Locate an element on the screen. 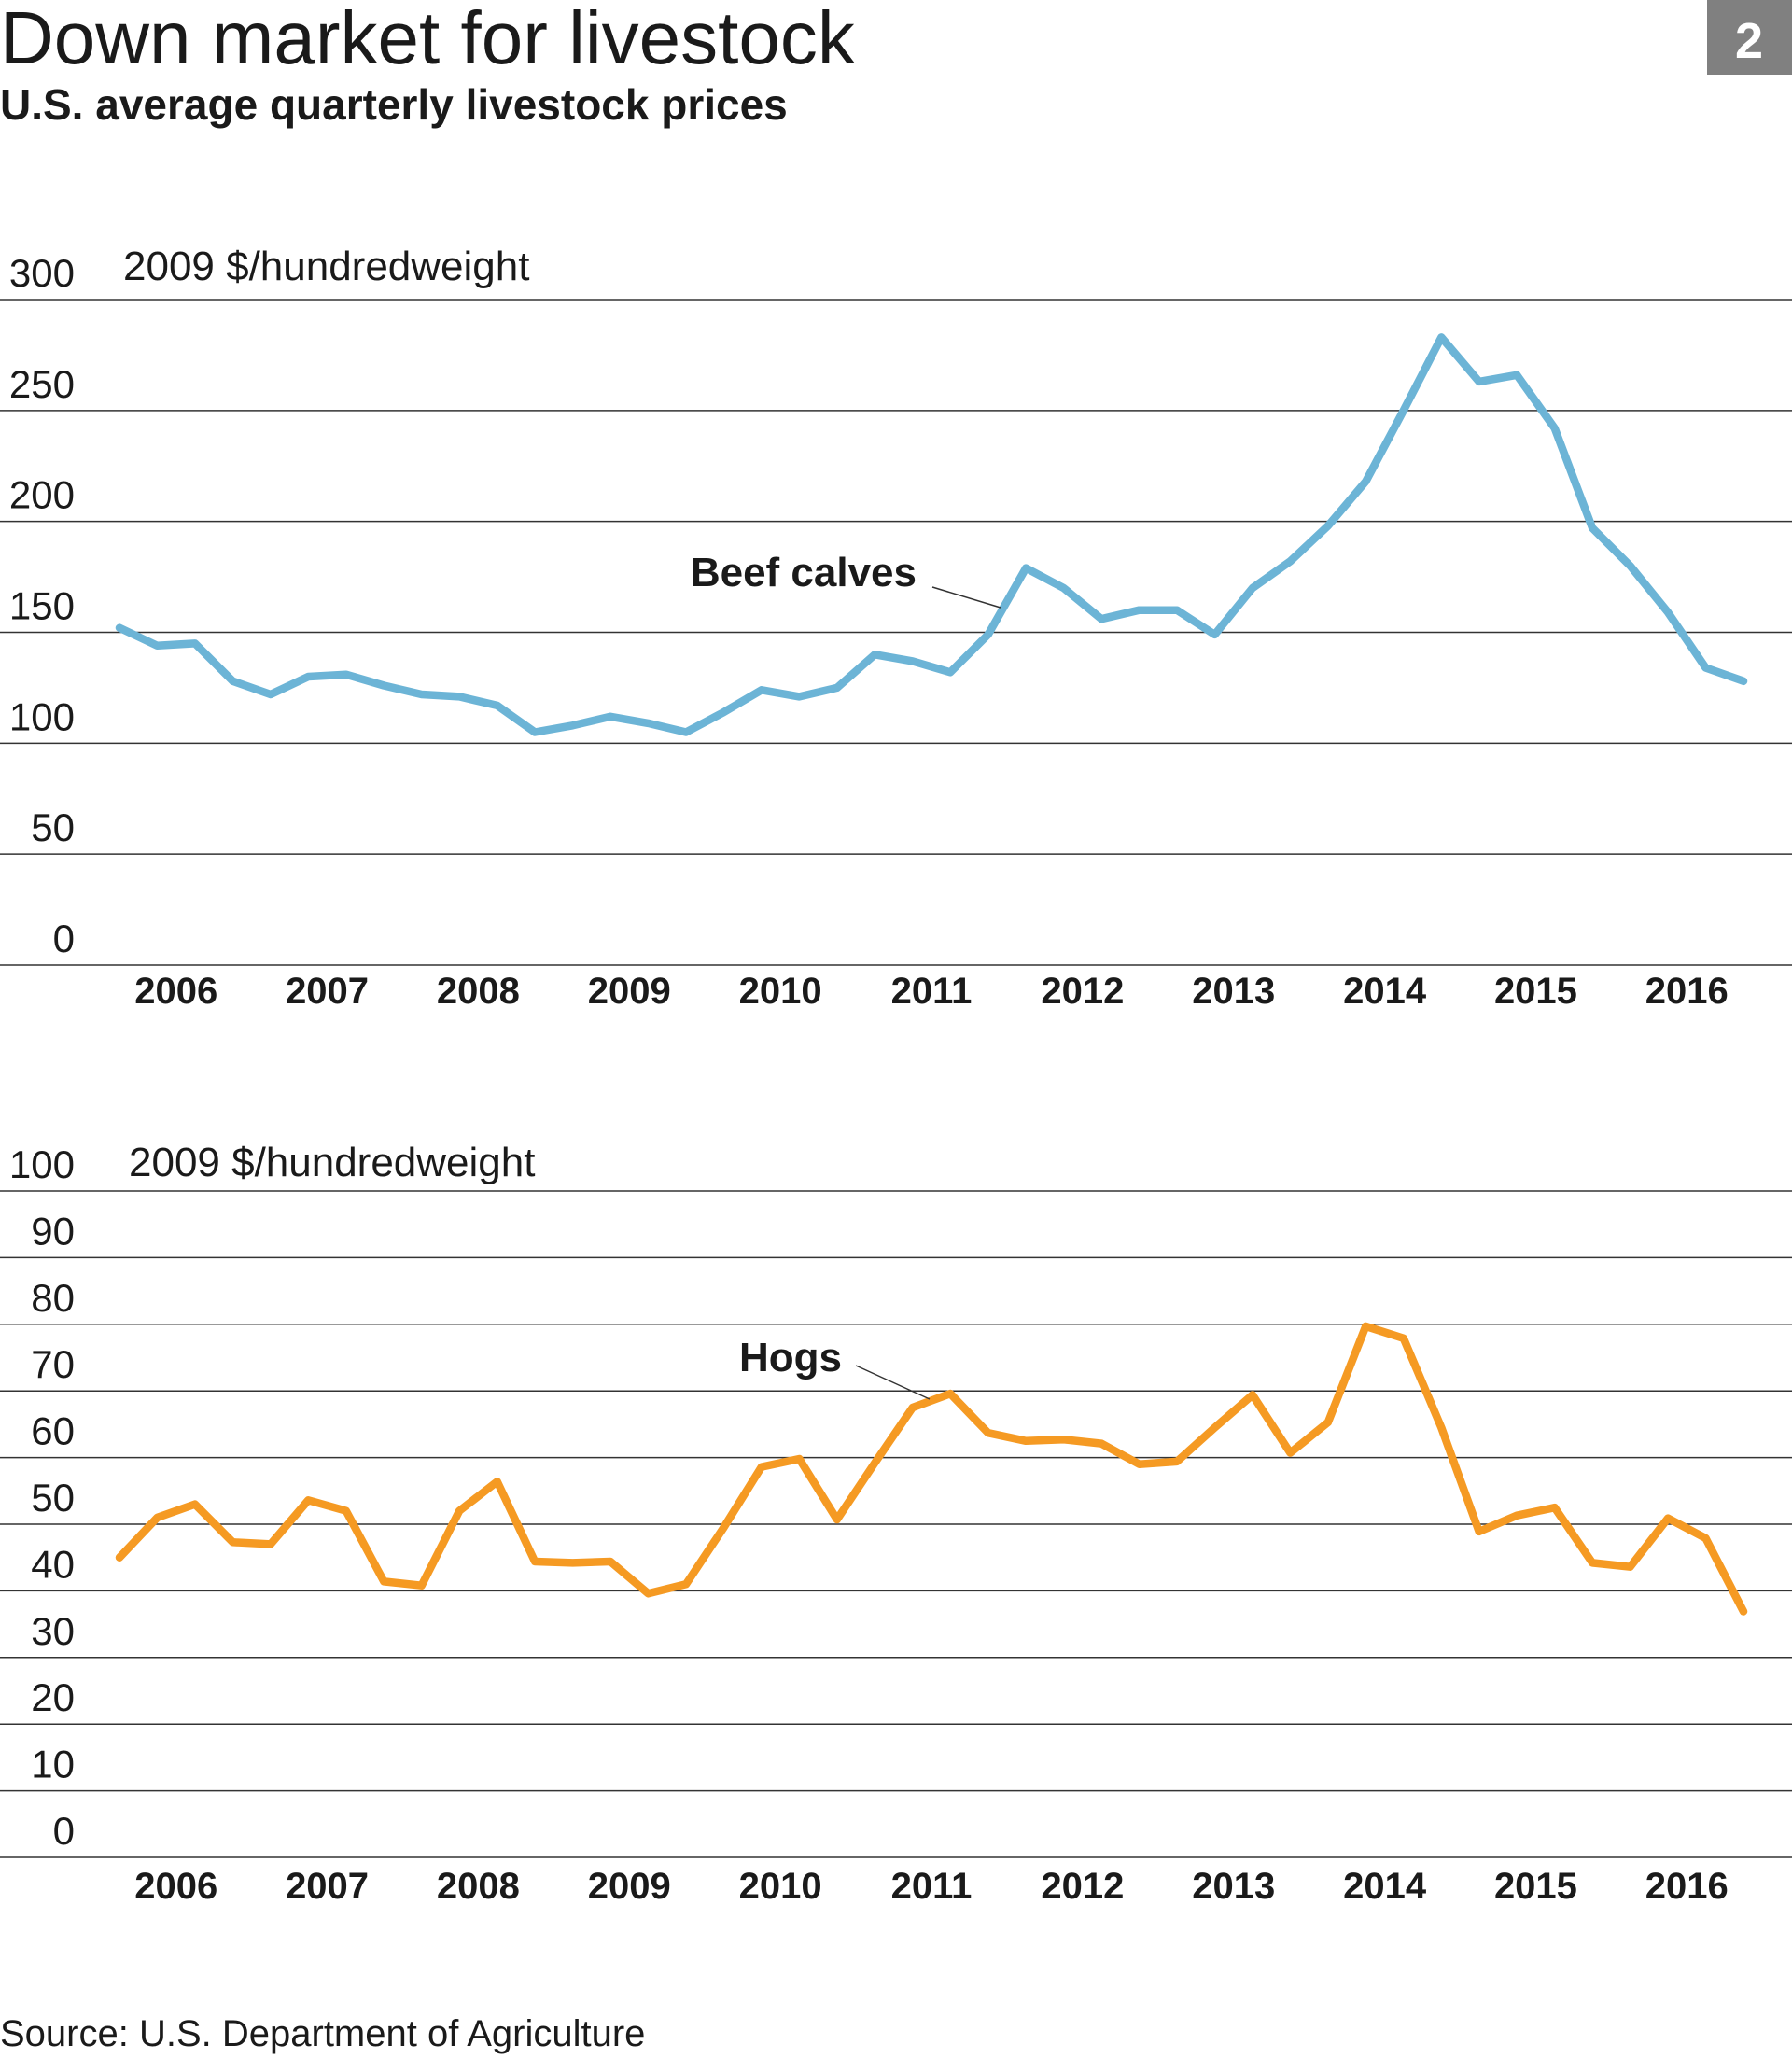 The width and height of the screenshot is (1792, 2059). series-label: Beef calves is located at coordinates (804, 572).